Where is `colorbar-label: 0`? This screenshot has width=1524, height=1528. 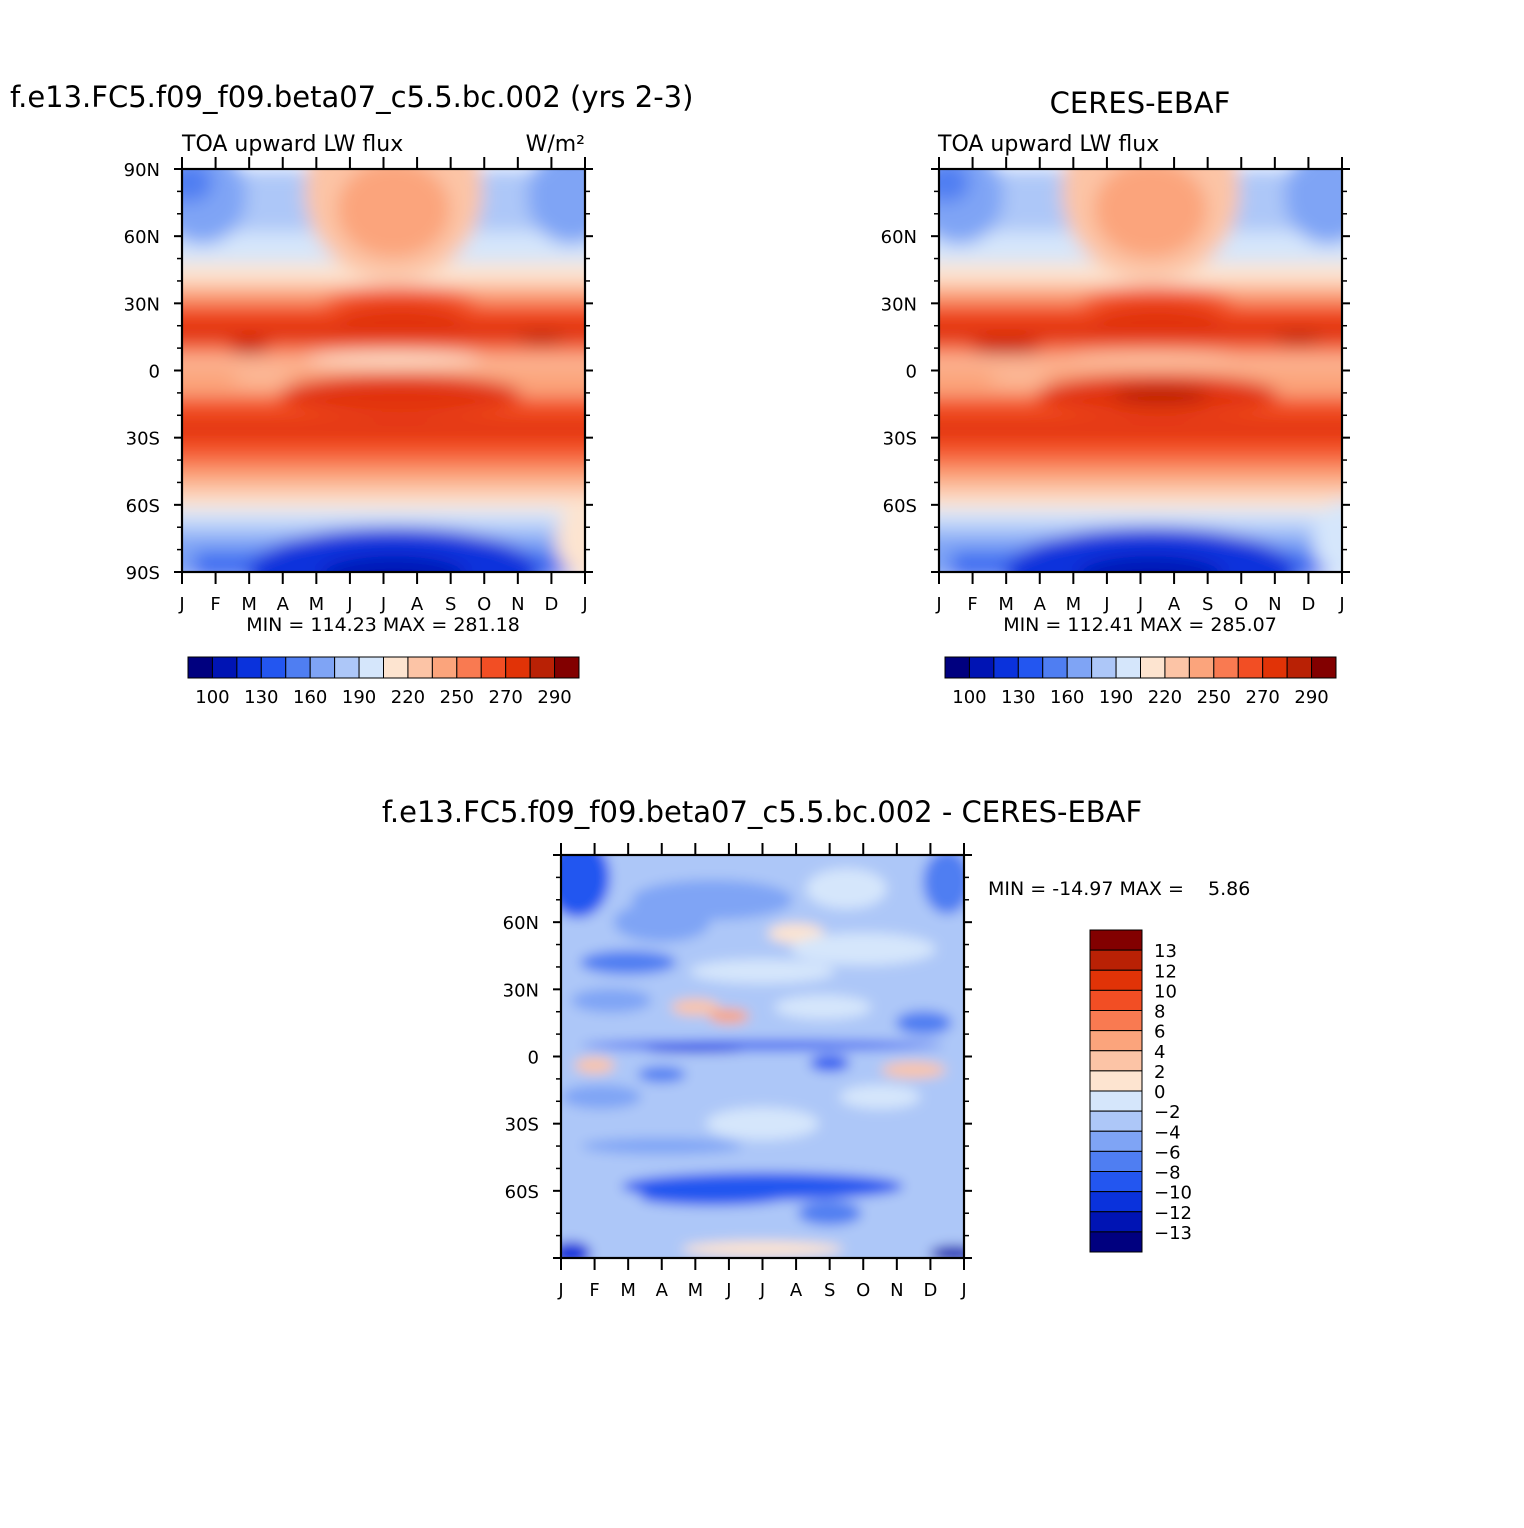
colorbar-label: 0 is located at coordinates (1159, 1092).